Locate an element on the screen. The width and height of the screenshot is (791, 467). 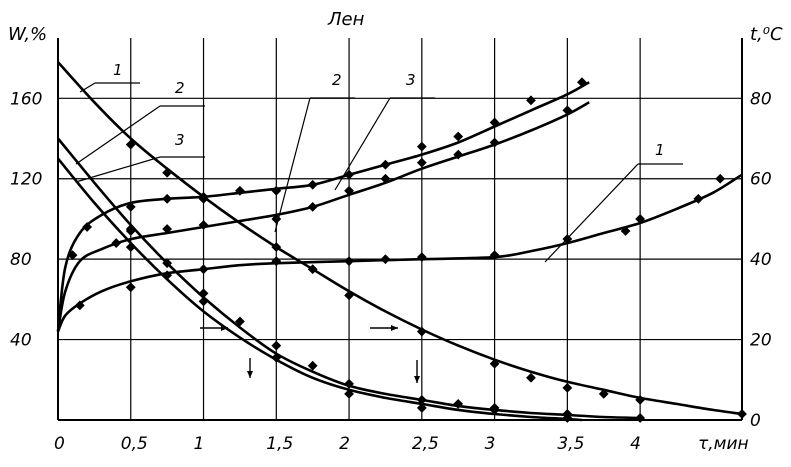
y-right-tick-label: 20 is located at coordinates (761, 341).